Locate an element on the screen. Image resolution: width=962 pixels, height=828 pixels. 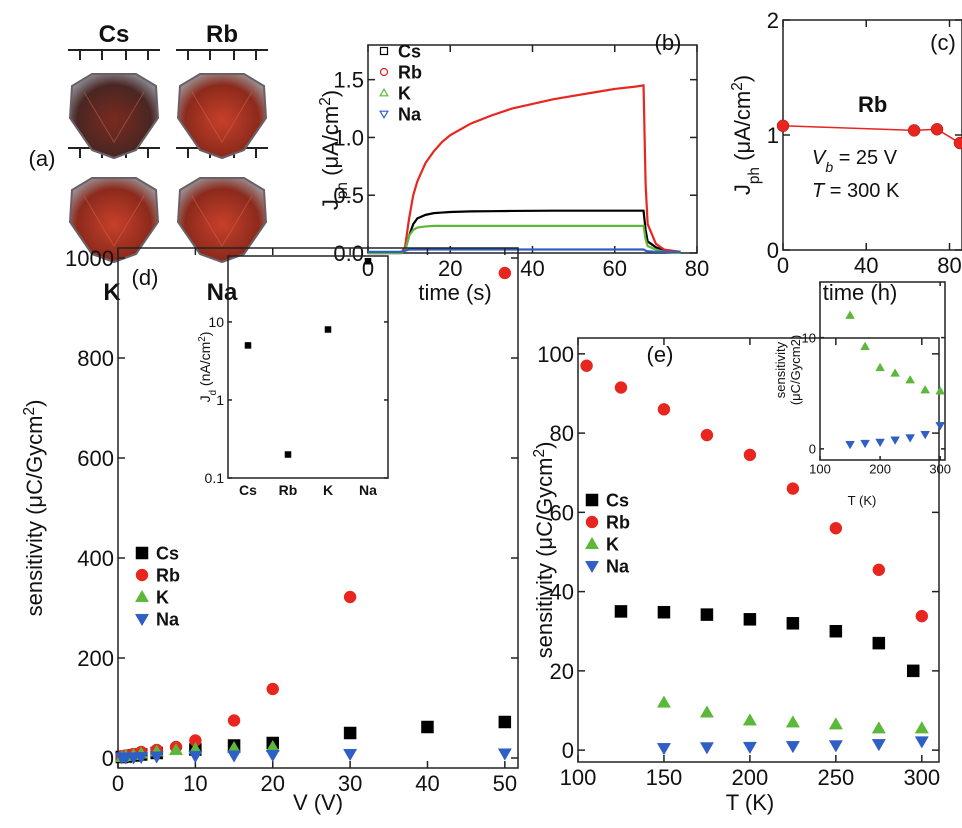
label-part: = 300 K is located at coordinates (862, 191).